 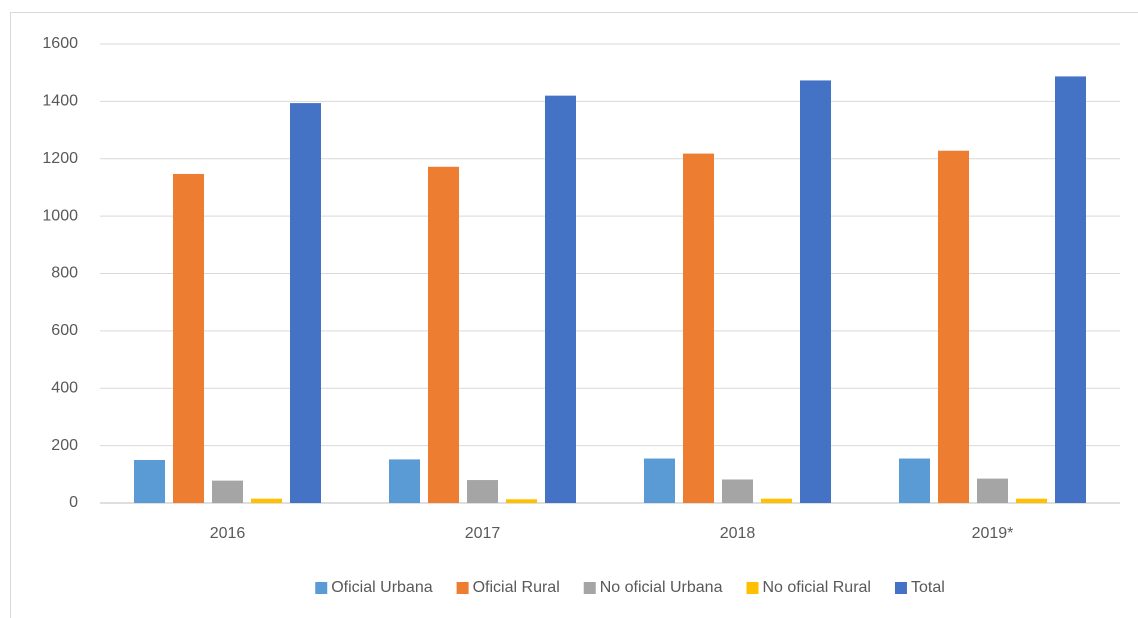 What do you see at coordinates (381, 587) in the screenshot?
I see `legend-label: Oficial Urbana` at bounding box center [381, 587].